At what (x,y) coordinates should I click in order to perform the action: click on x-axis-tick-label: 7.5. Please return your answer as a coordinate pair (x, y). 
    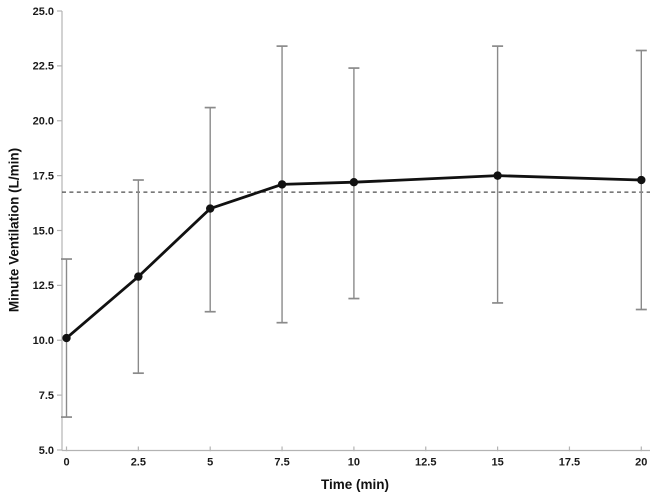
    Looking at the image, I should click on (281, 463).